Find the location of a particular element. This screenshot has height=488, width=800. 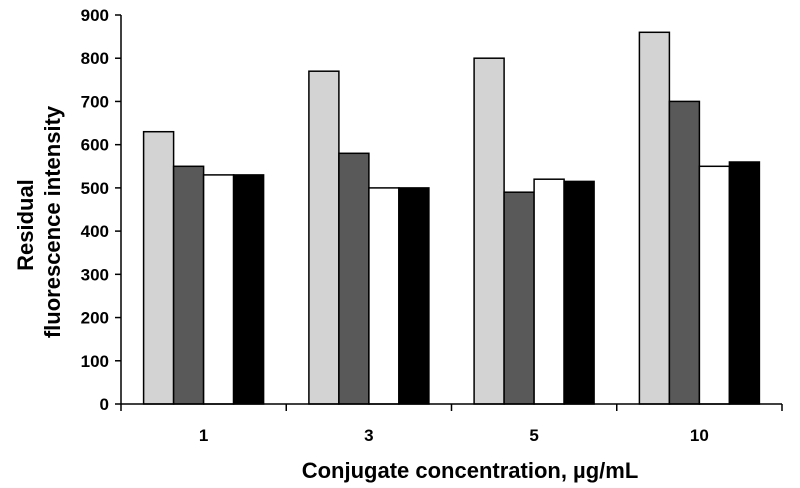

x-tick-label: 5 is located at coordinates (533, 435).